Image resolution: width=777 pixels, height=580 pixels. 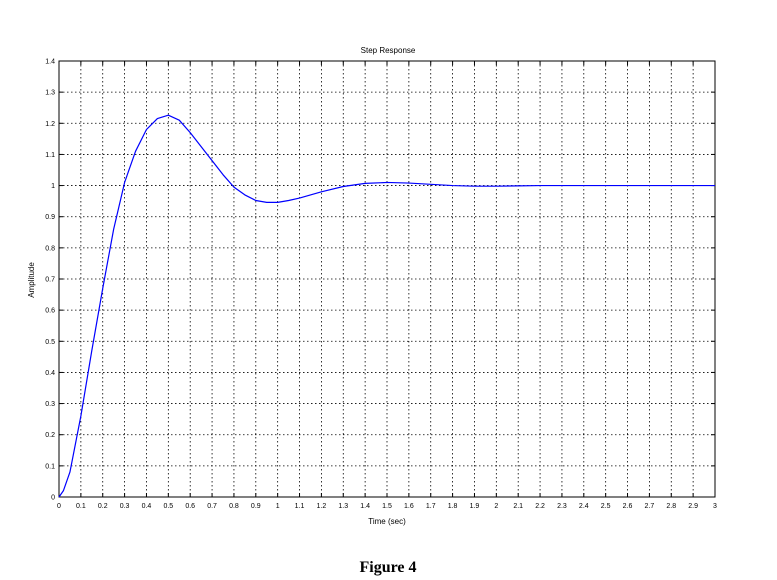 I want to click on x-tick-label: 1.4, so click(x=365, y=506).